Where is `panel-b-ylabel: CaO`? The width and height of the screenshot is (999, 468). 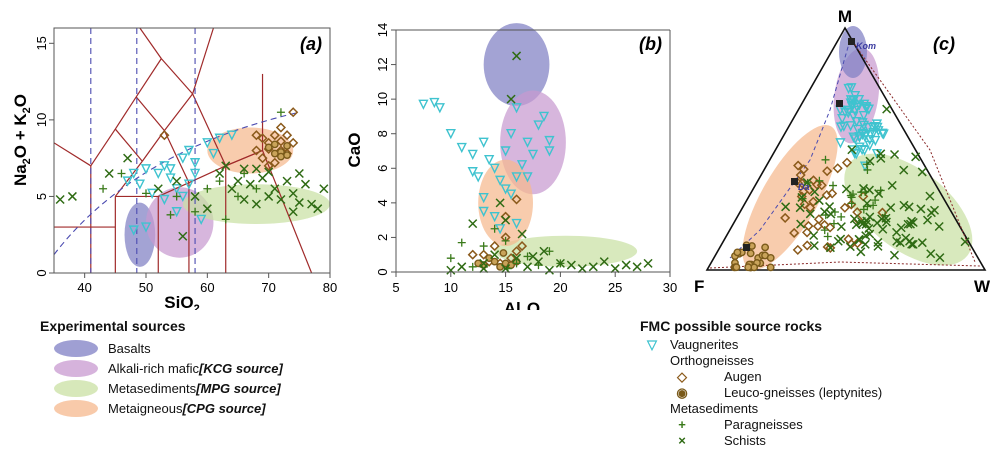 panel-b-ylabel: CaO is located at coordinates (354, 150).